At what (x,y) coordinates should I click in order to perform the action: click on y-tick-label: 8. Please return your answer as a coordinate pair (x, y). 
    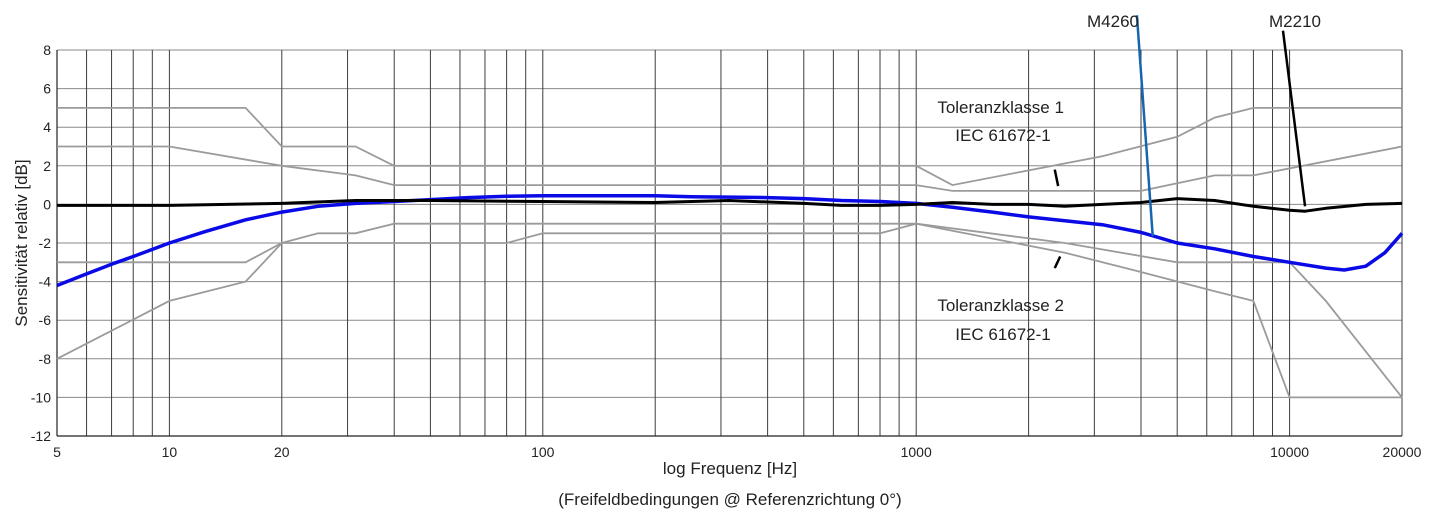
    Looking at the image, I should click on (47, 50).